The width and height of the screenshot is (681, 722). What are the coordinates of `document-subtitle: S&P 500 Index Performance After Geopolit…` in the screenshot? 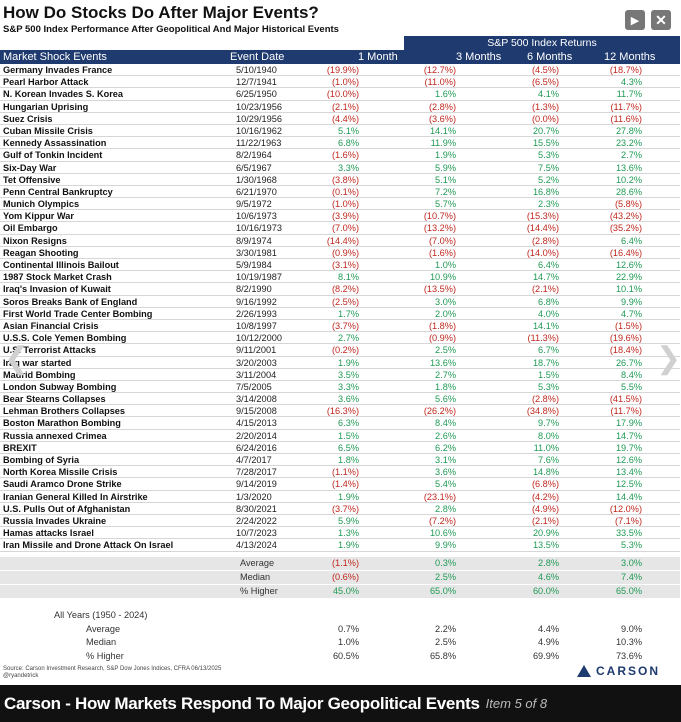 It's located at (171, 29).